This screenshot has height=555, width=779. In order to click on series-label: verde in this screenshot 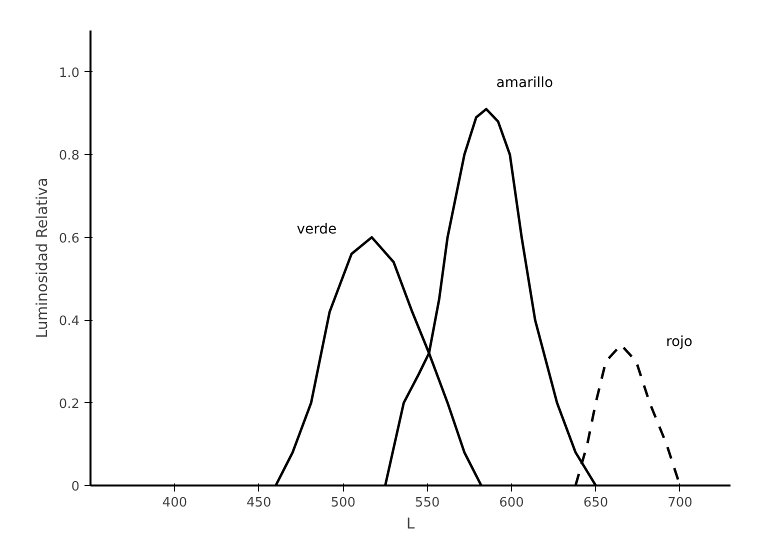, I will do `click(316, 229)`.